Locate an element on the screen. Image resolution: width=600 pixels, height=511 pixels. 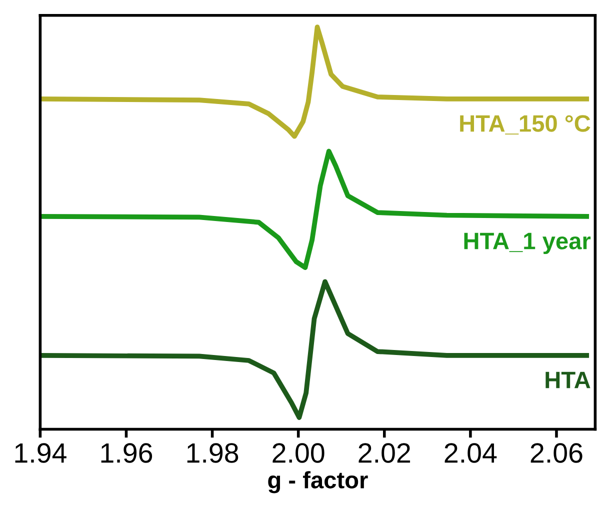
x-tick-label: 2.02 is located at coordinates (384, 453).